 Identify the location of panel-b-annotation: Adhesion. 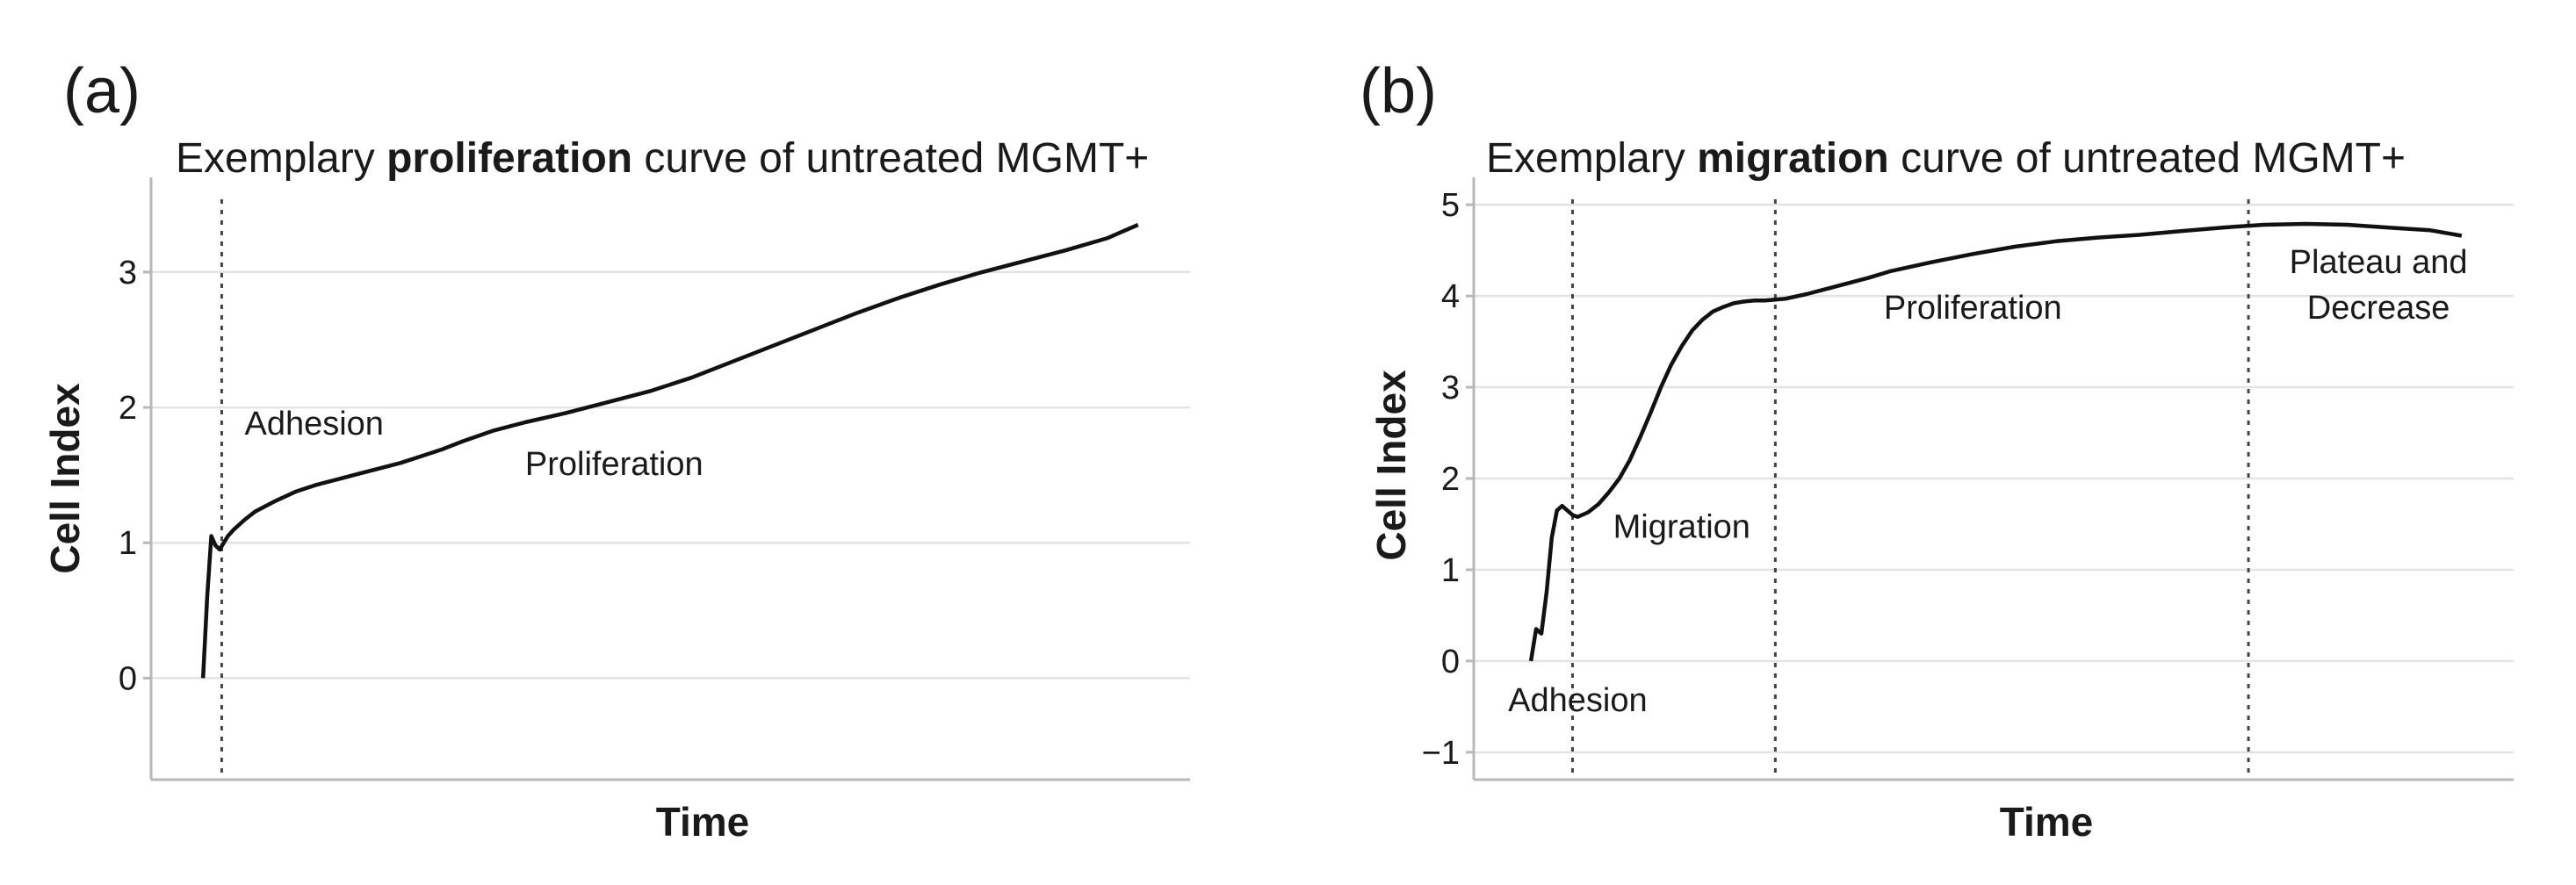
(1577, 700).